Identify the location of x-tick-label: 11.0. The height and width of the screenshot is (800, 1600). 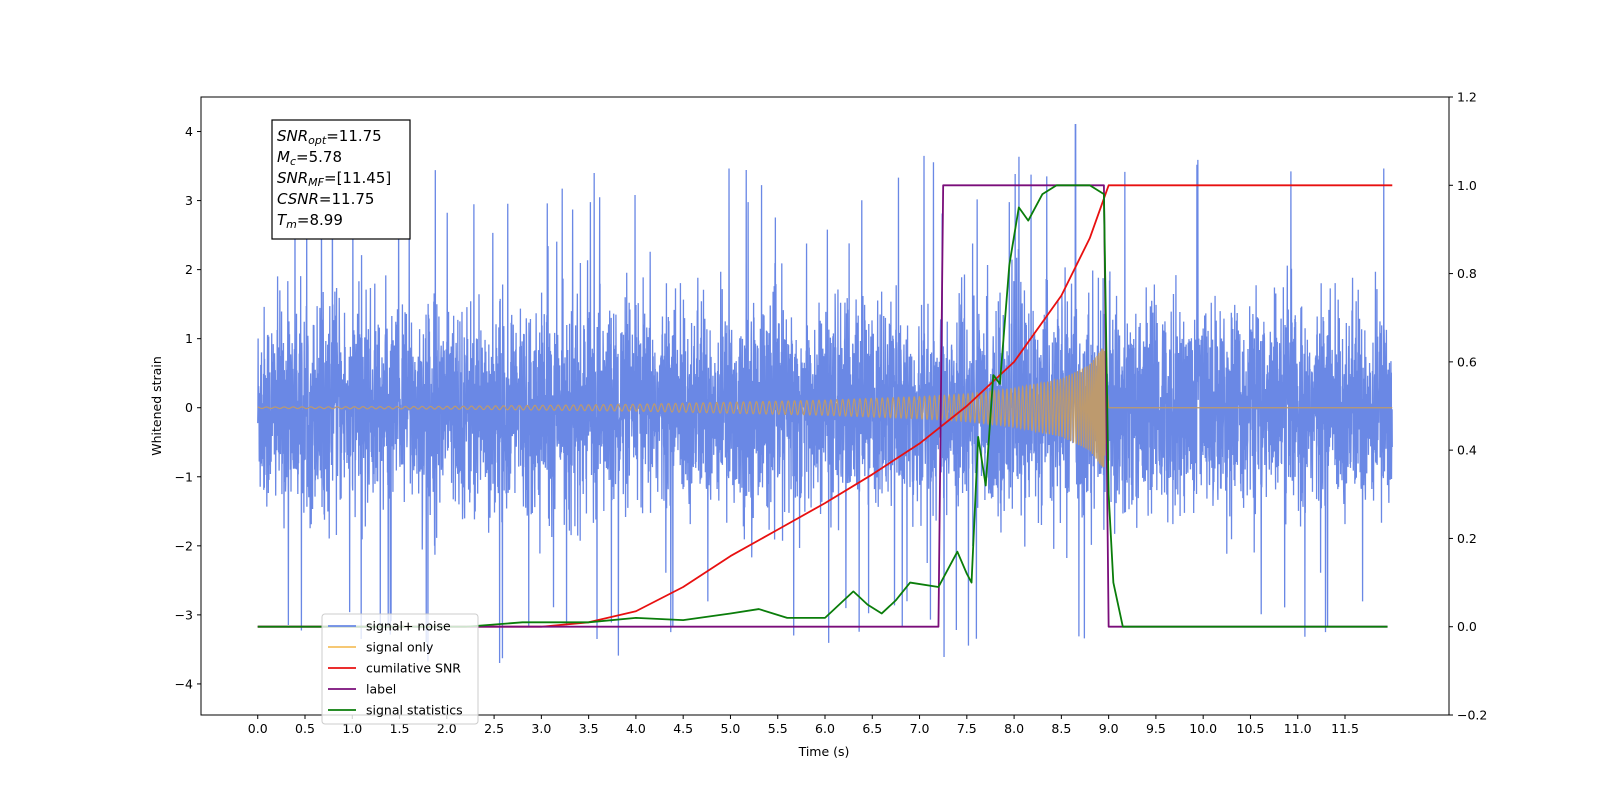
(1298, 728).